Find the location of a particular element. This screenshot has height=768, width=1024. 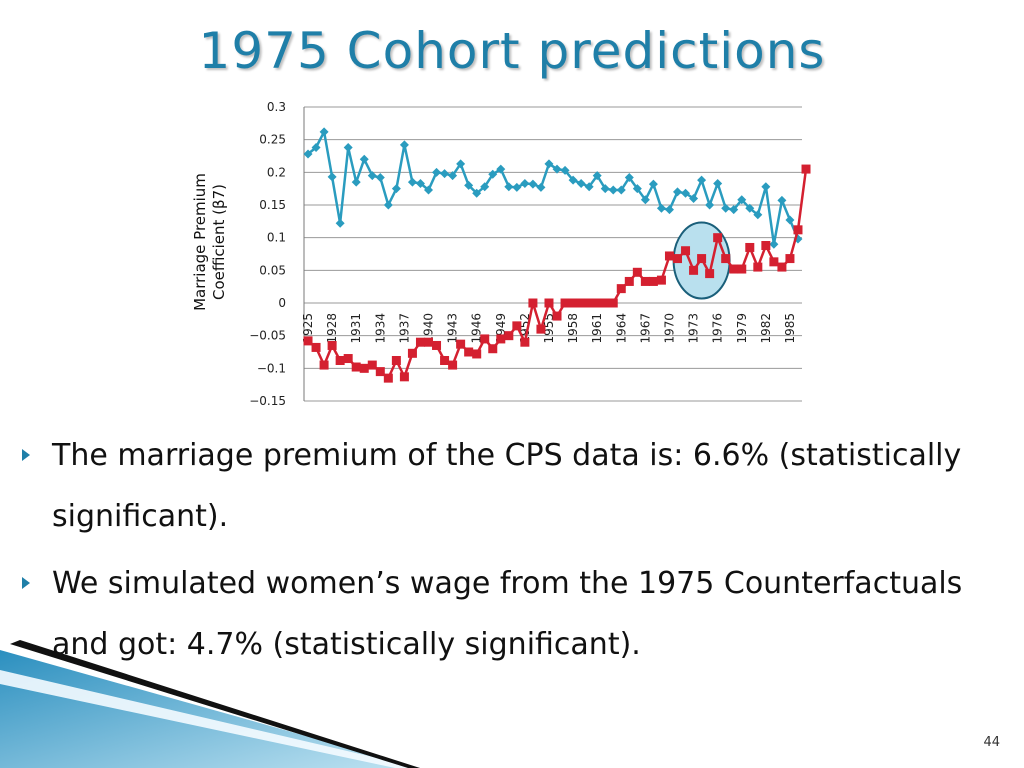

x-tick-label: 1925 is located at coordinates (308, 328).